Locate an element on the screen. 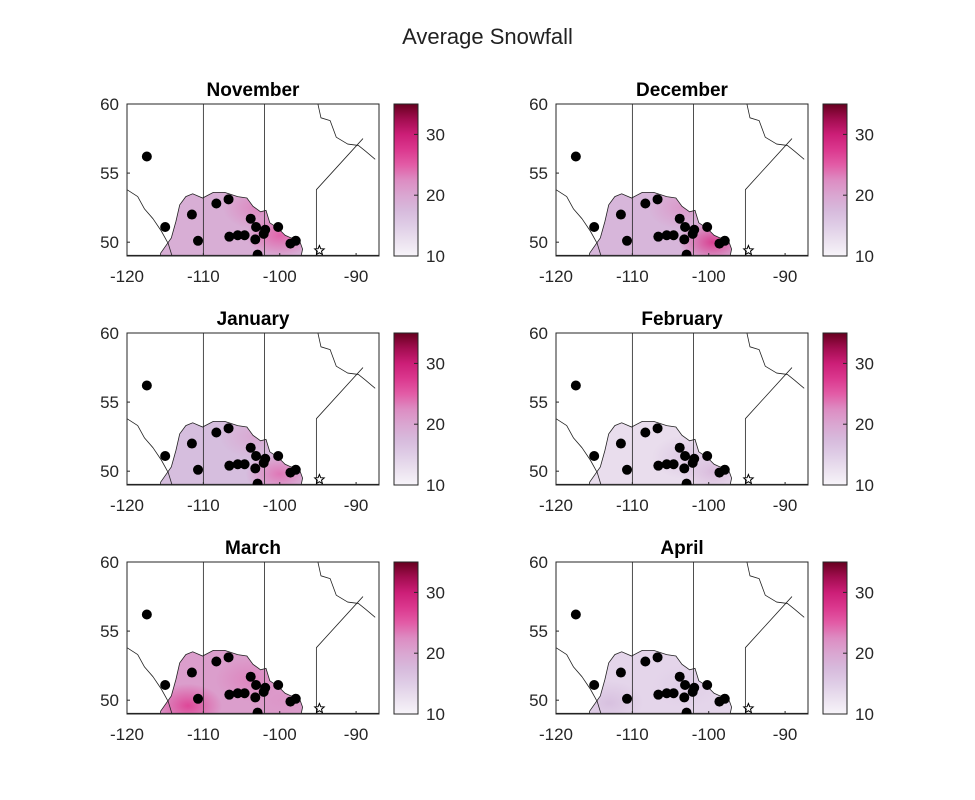 Image resolution: width=975 pixels, height=800 pixels. panel-title: March is located at coordinates (253, 548).